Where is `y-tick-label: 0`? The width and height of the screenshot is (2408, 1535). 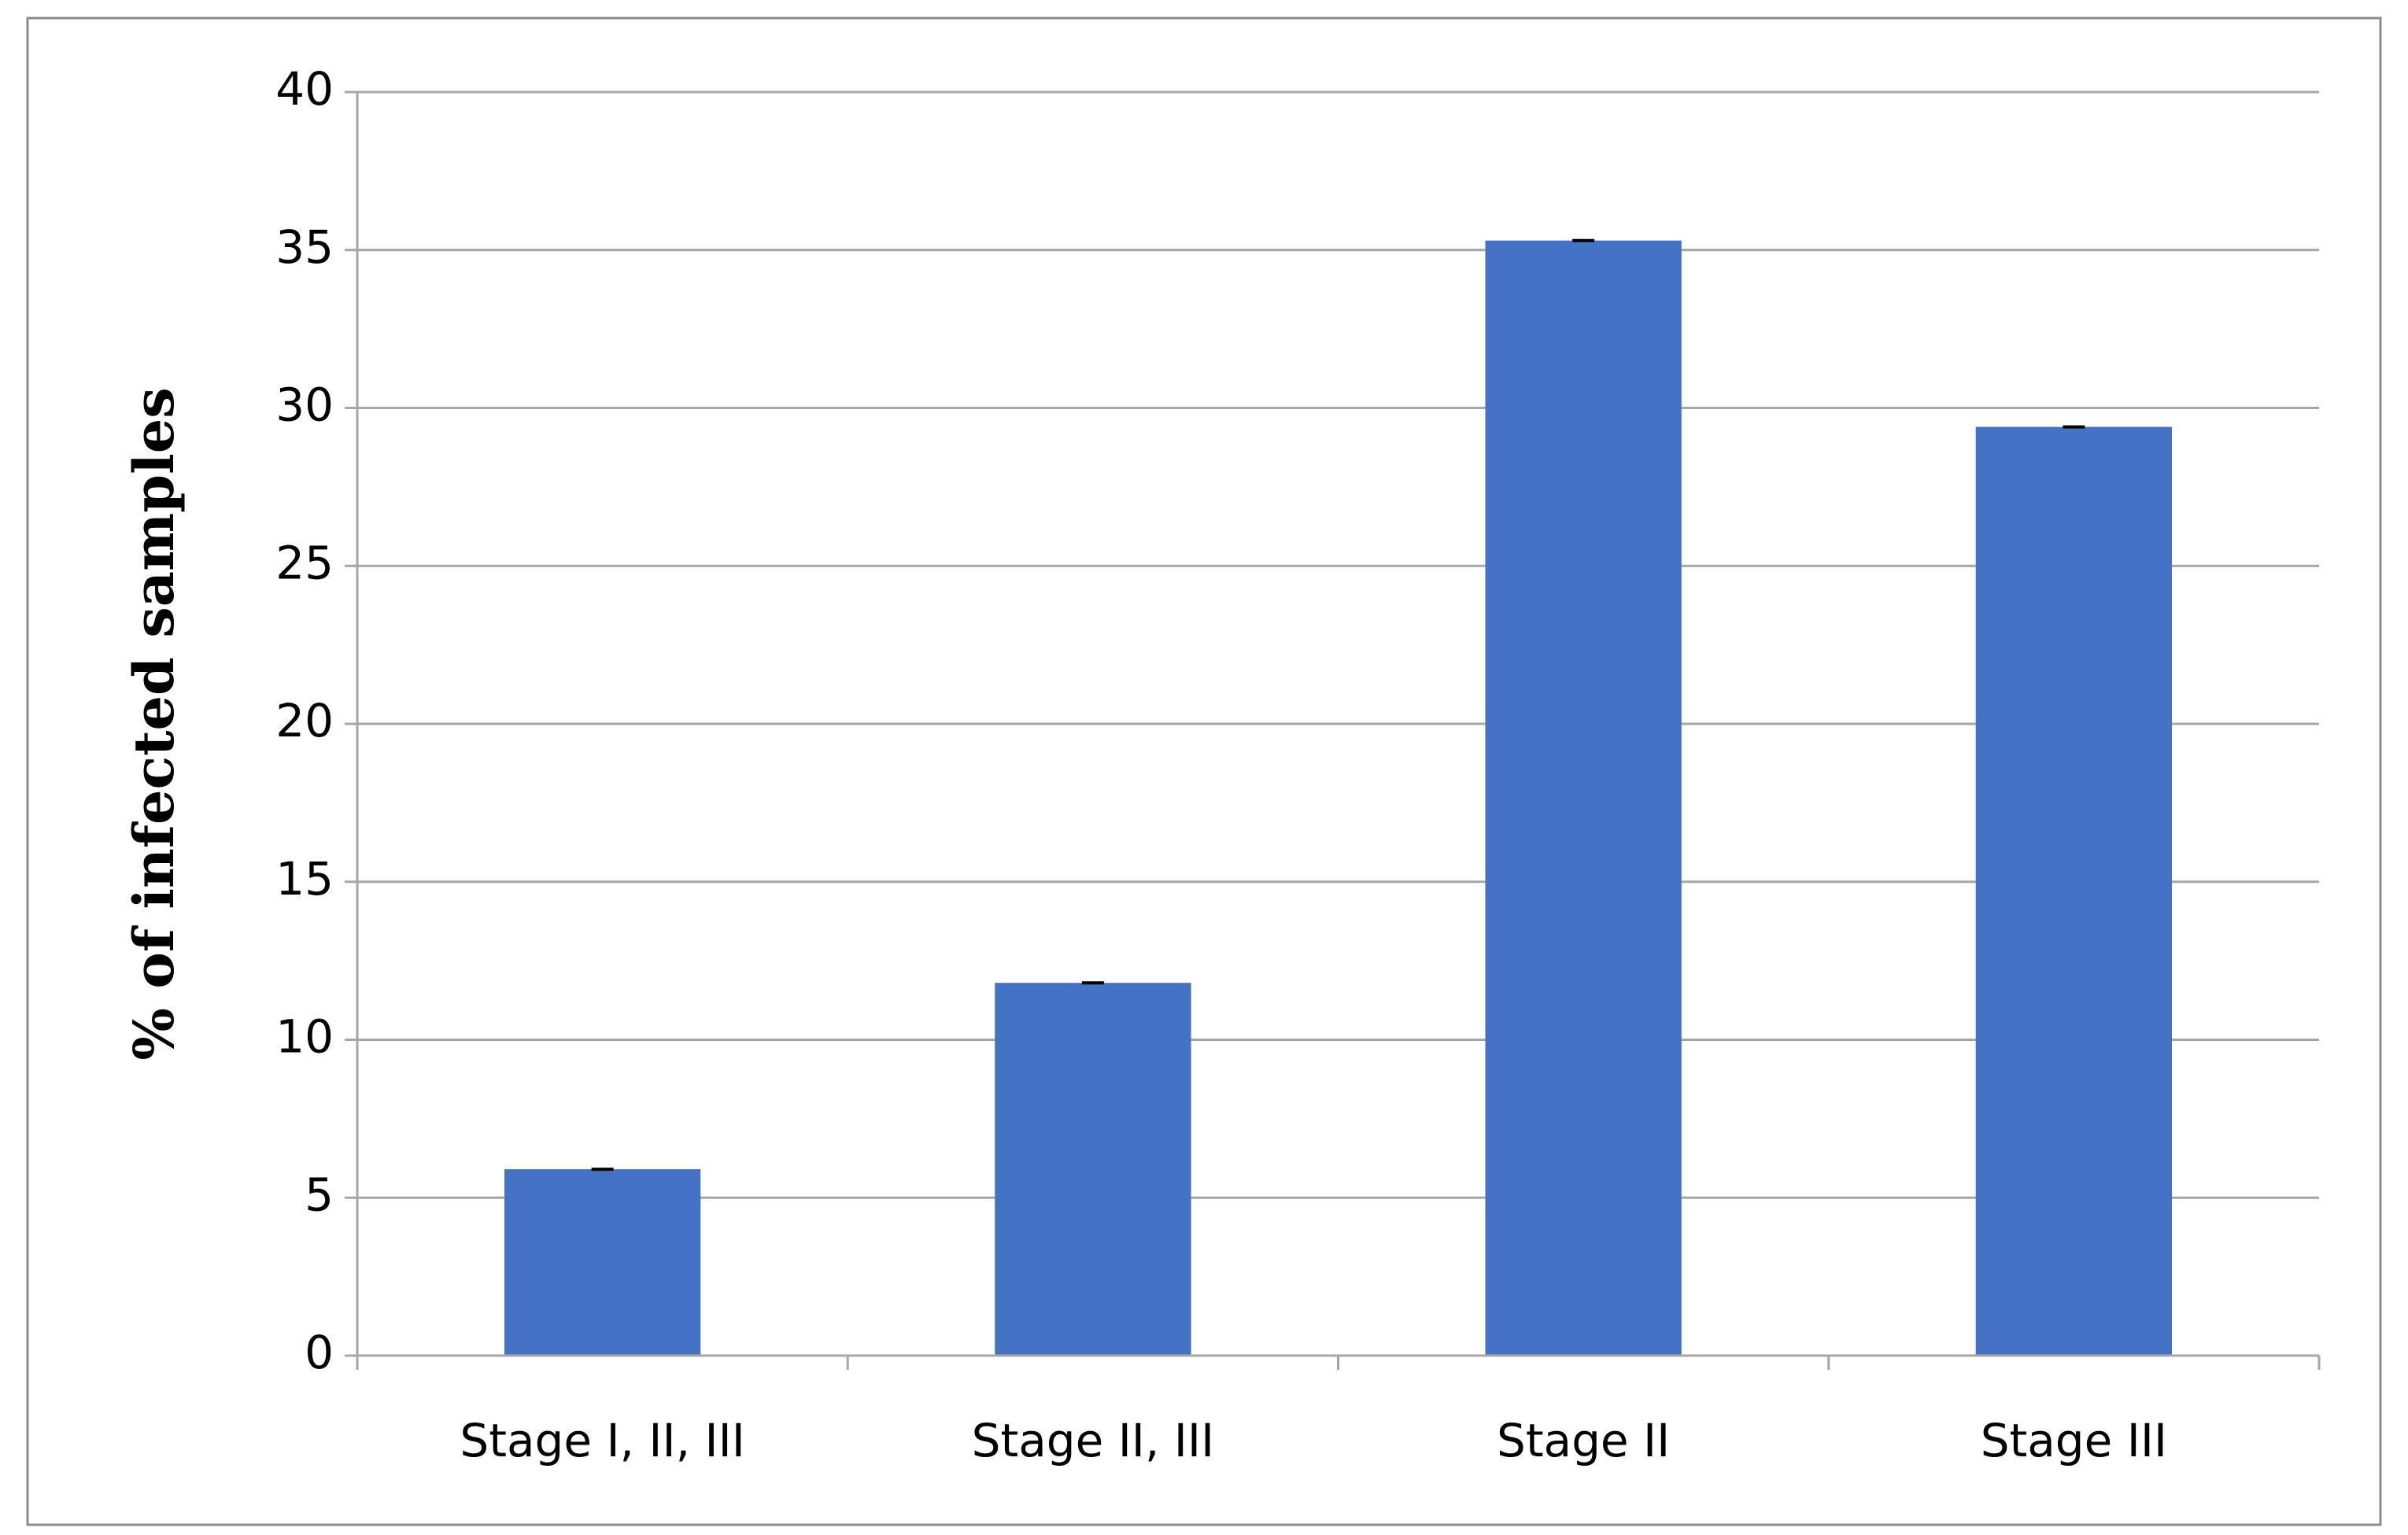
y-tick-label: 0 is located at coordinates (319, 1352).